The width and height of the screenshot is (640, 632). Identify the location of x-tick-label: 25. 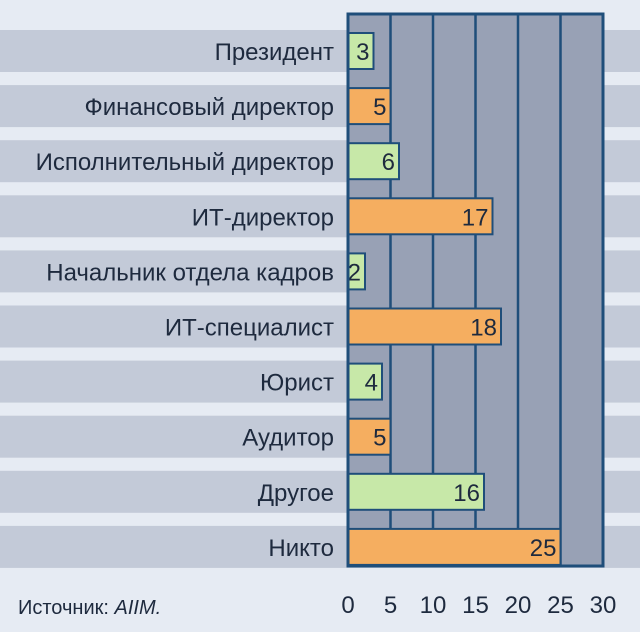
(560, 605).